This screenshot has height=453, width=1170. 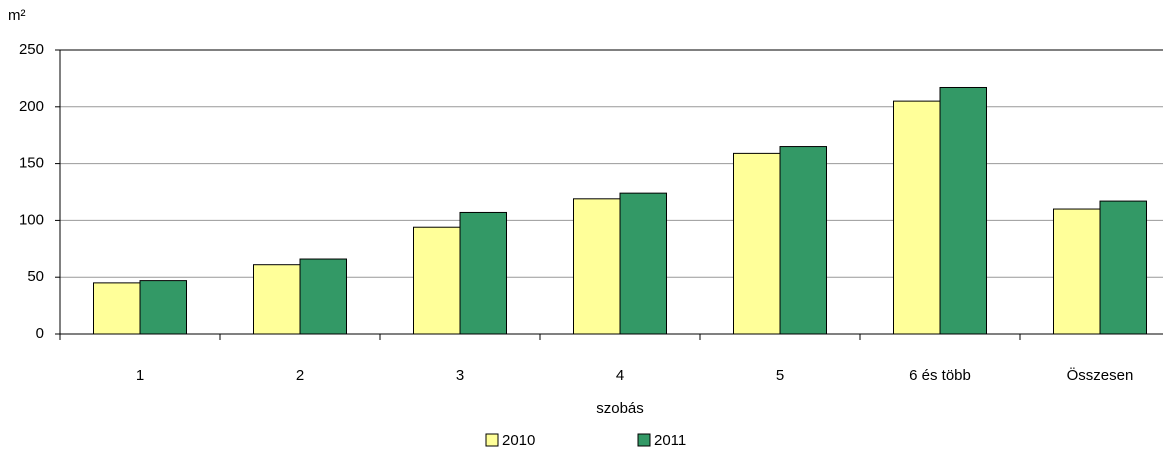 I want to click on y-axis-label: m², so click(x=17, y=15).